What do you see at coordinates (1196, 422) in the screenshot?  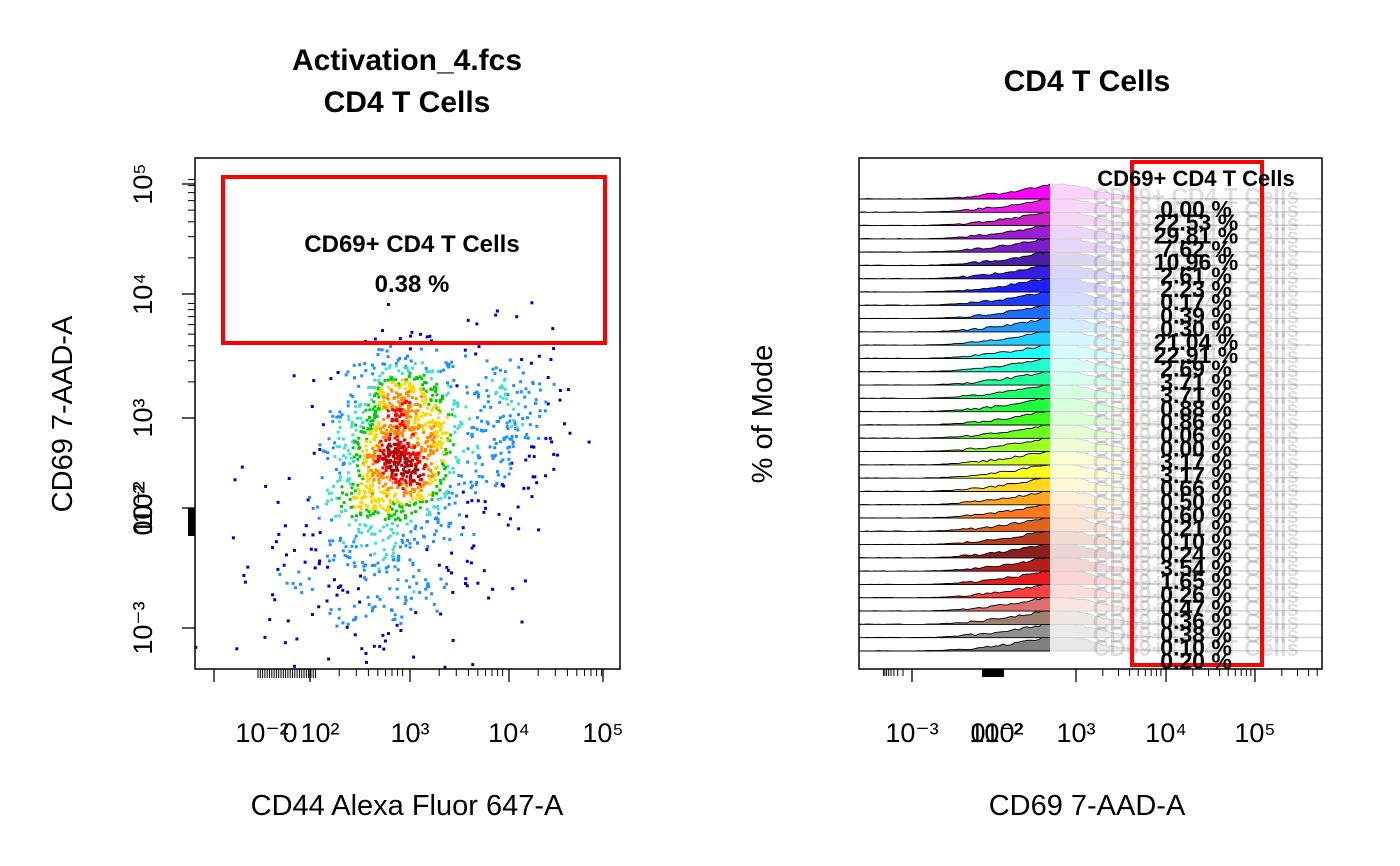 I see `histogram-percent-label: 0.86 %` at bounding box center [1196, 422].